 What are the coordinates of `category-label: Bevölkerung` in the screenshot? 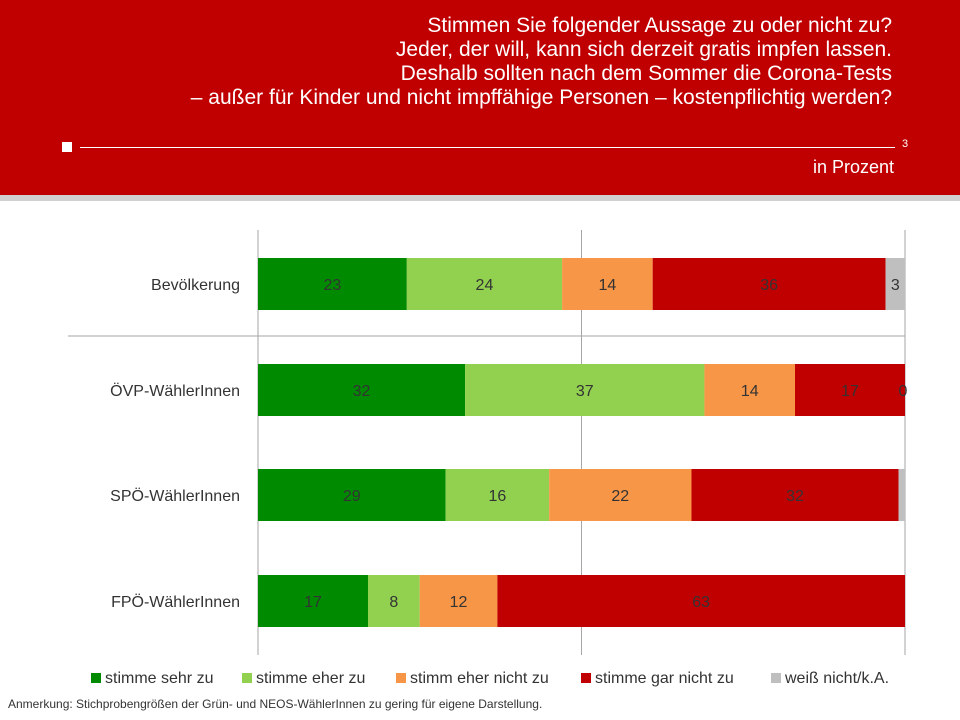 It's located at (195, 285).